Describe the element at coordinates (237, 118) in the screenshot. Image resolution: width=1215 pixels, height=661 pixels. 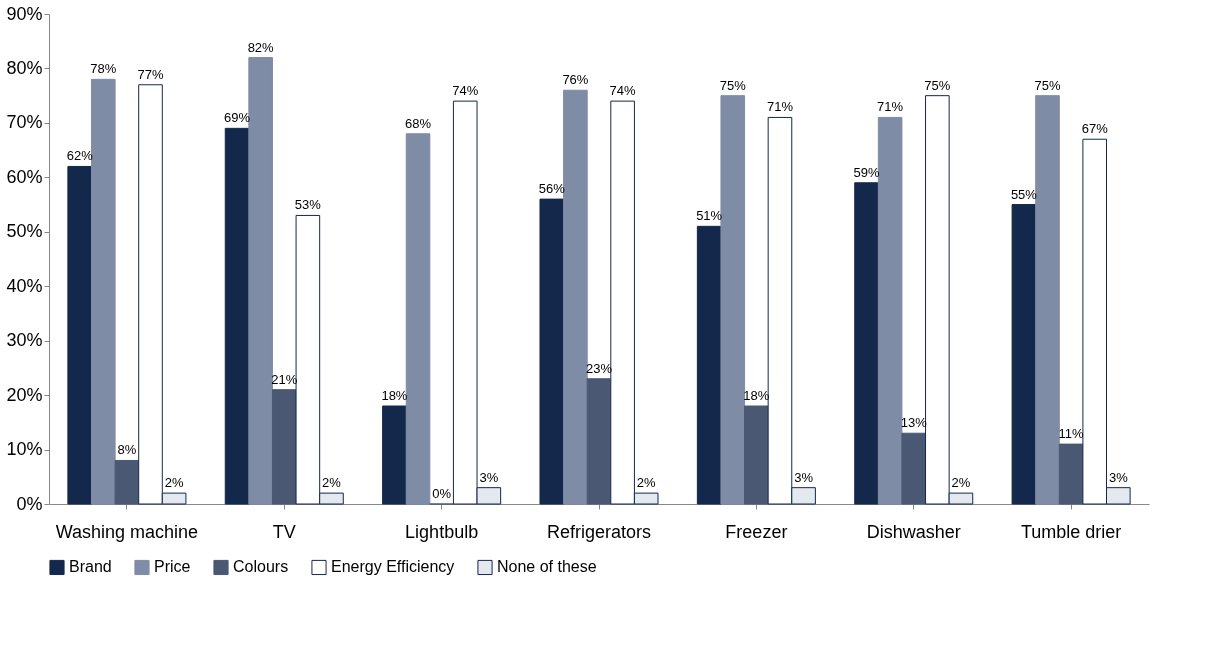
I see `data-label: 69%` at that location.